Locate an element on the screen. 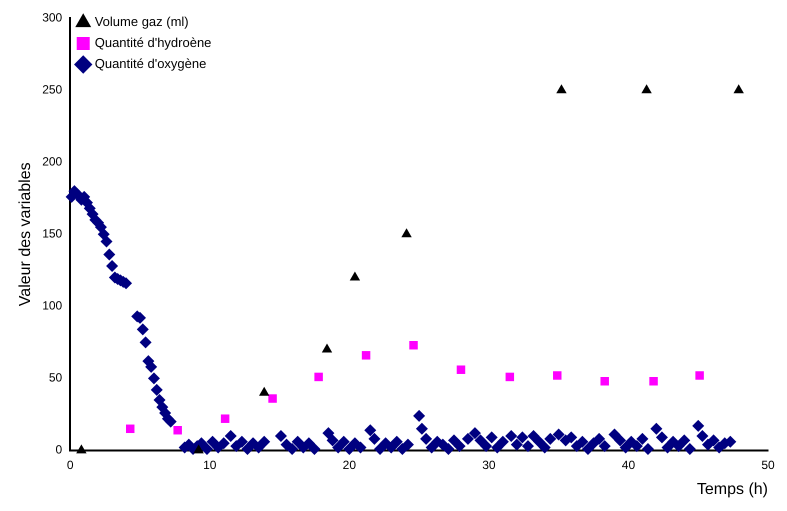 This screenshot has width=787, height=511. y-tick-label: 200 is located at coordinates (52, 161).